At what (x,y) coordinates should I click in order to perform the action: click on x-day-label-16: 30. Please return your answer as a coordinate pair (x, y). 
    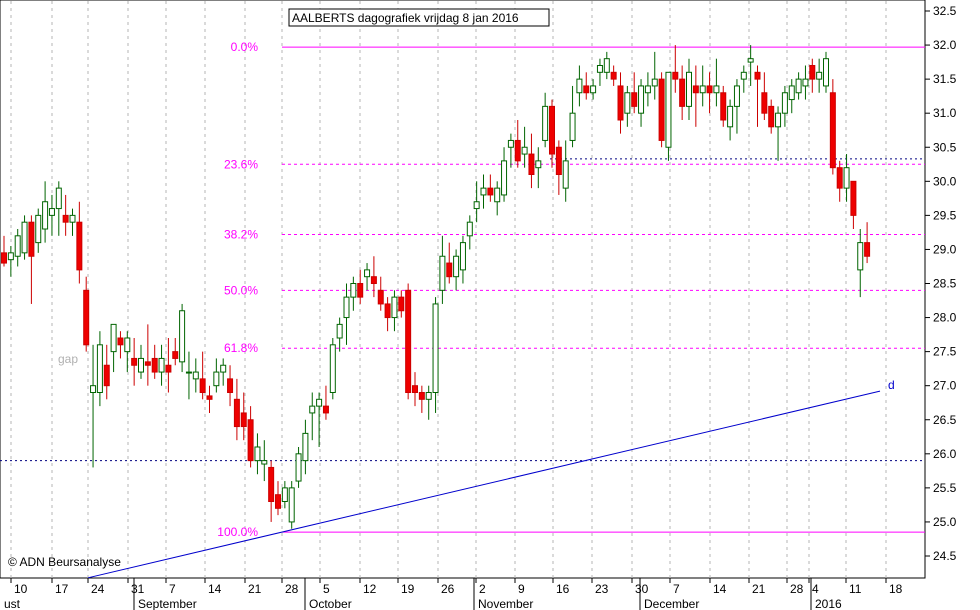
    Looking at the image, I should click on (642, 589).